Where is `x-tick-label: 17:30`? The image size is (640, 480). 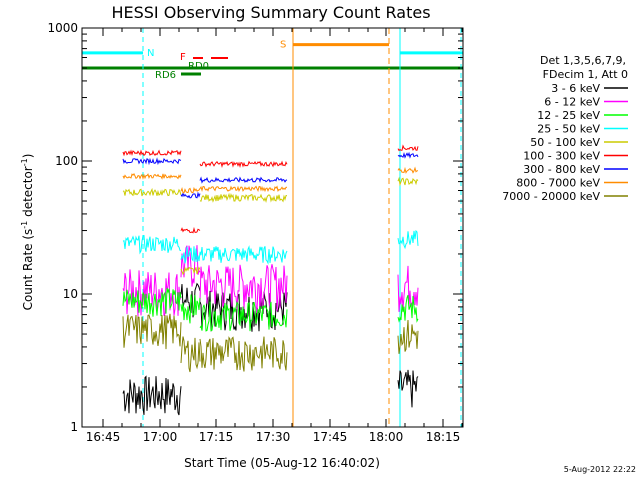
x-tick-label: 17:30 is located at coordinates (273, 437).